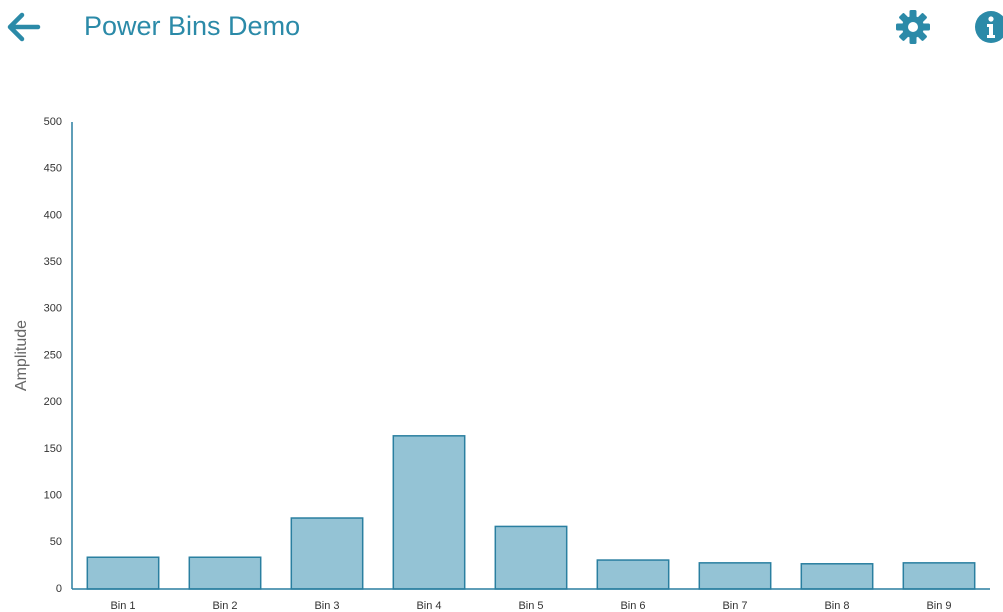 This screenshot has width=1003, height=612. I want to click on y-axis-label: Amplitude, so click(21, 355).